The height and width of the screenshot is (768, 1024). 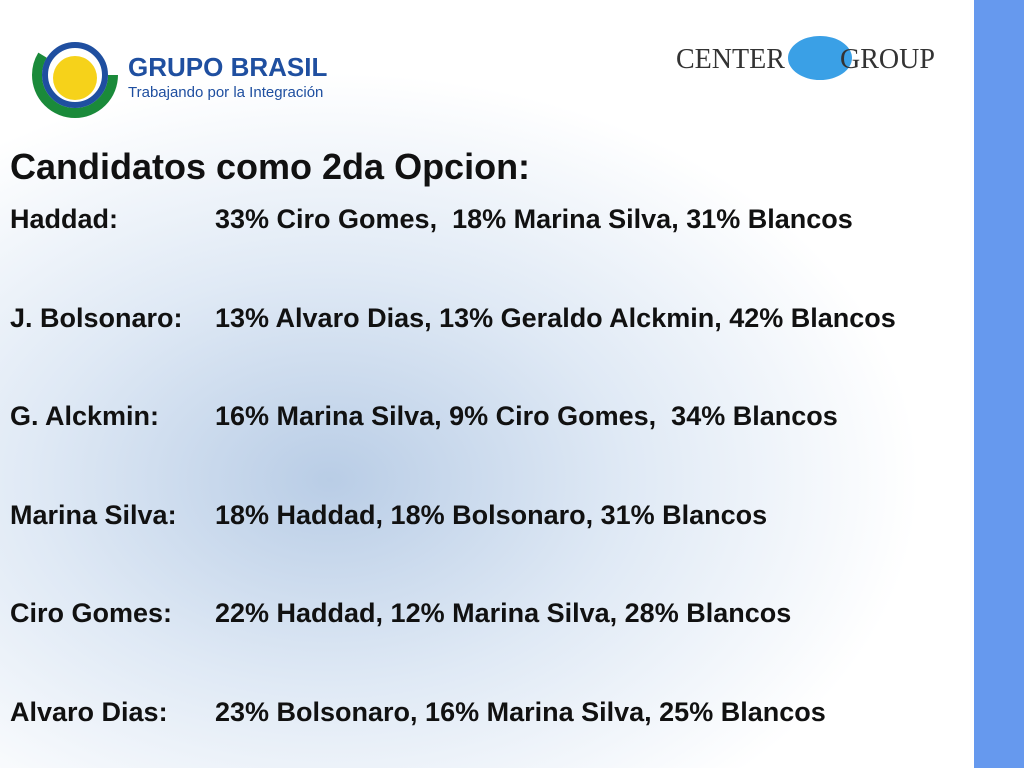 I want to click on logo-text: CENTER, so click(x=730, y=59).